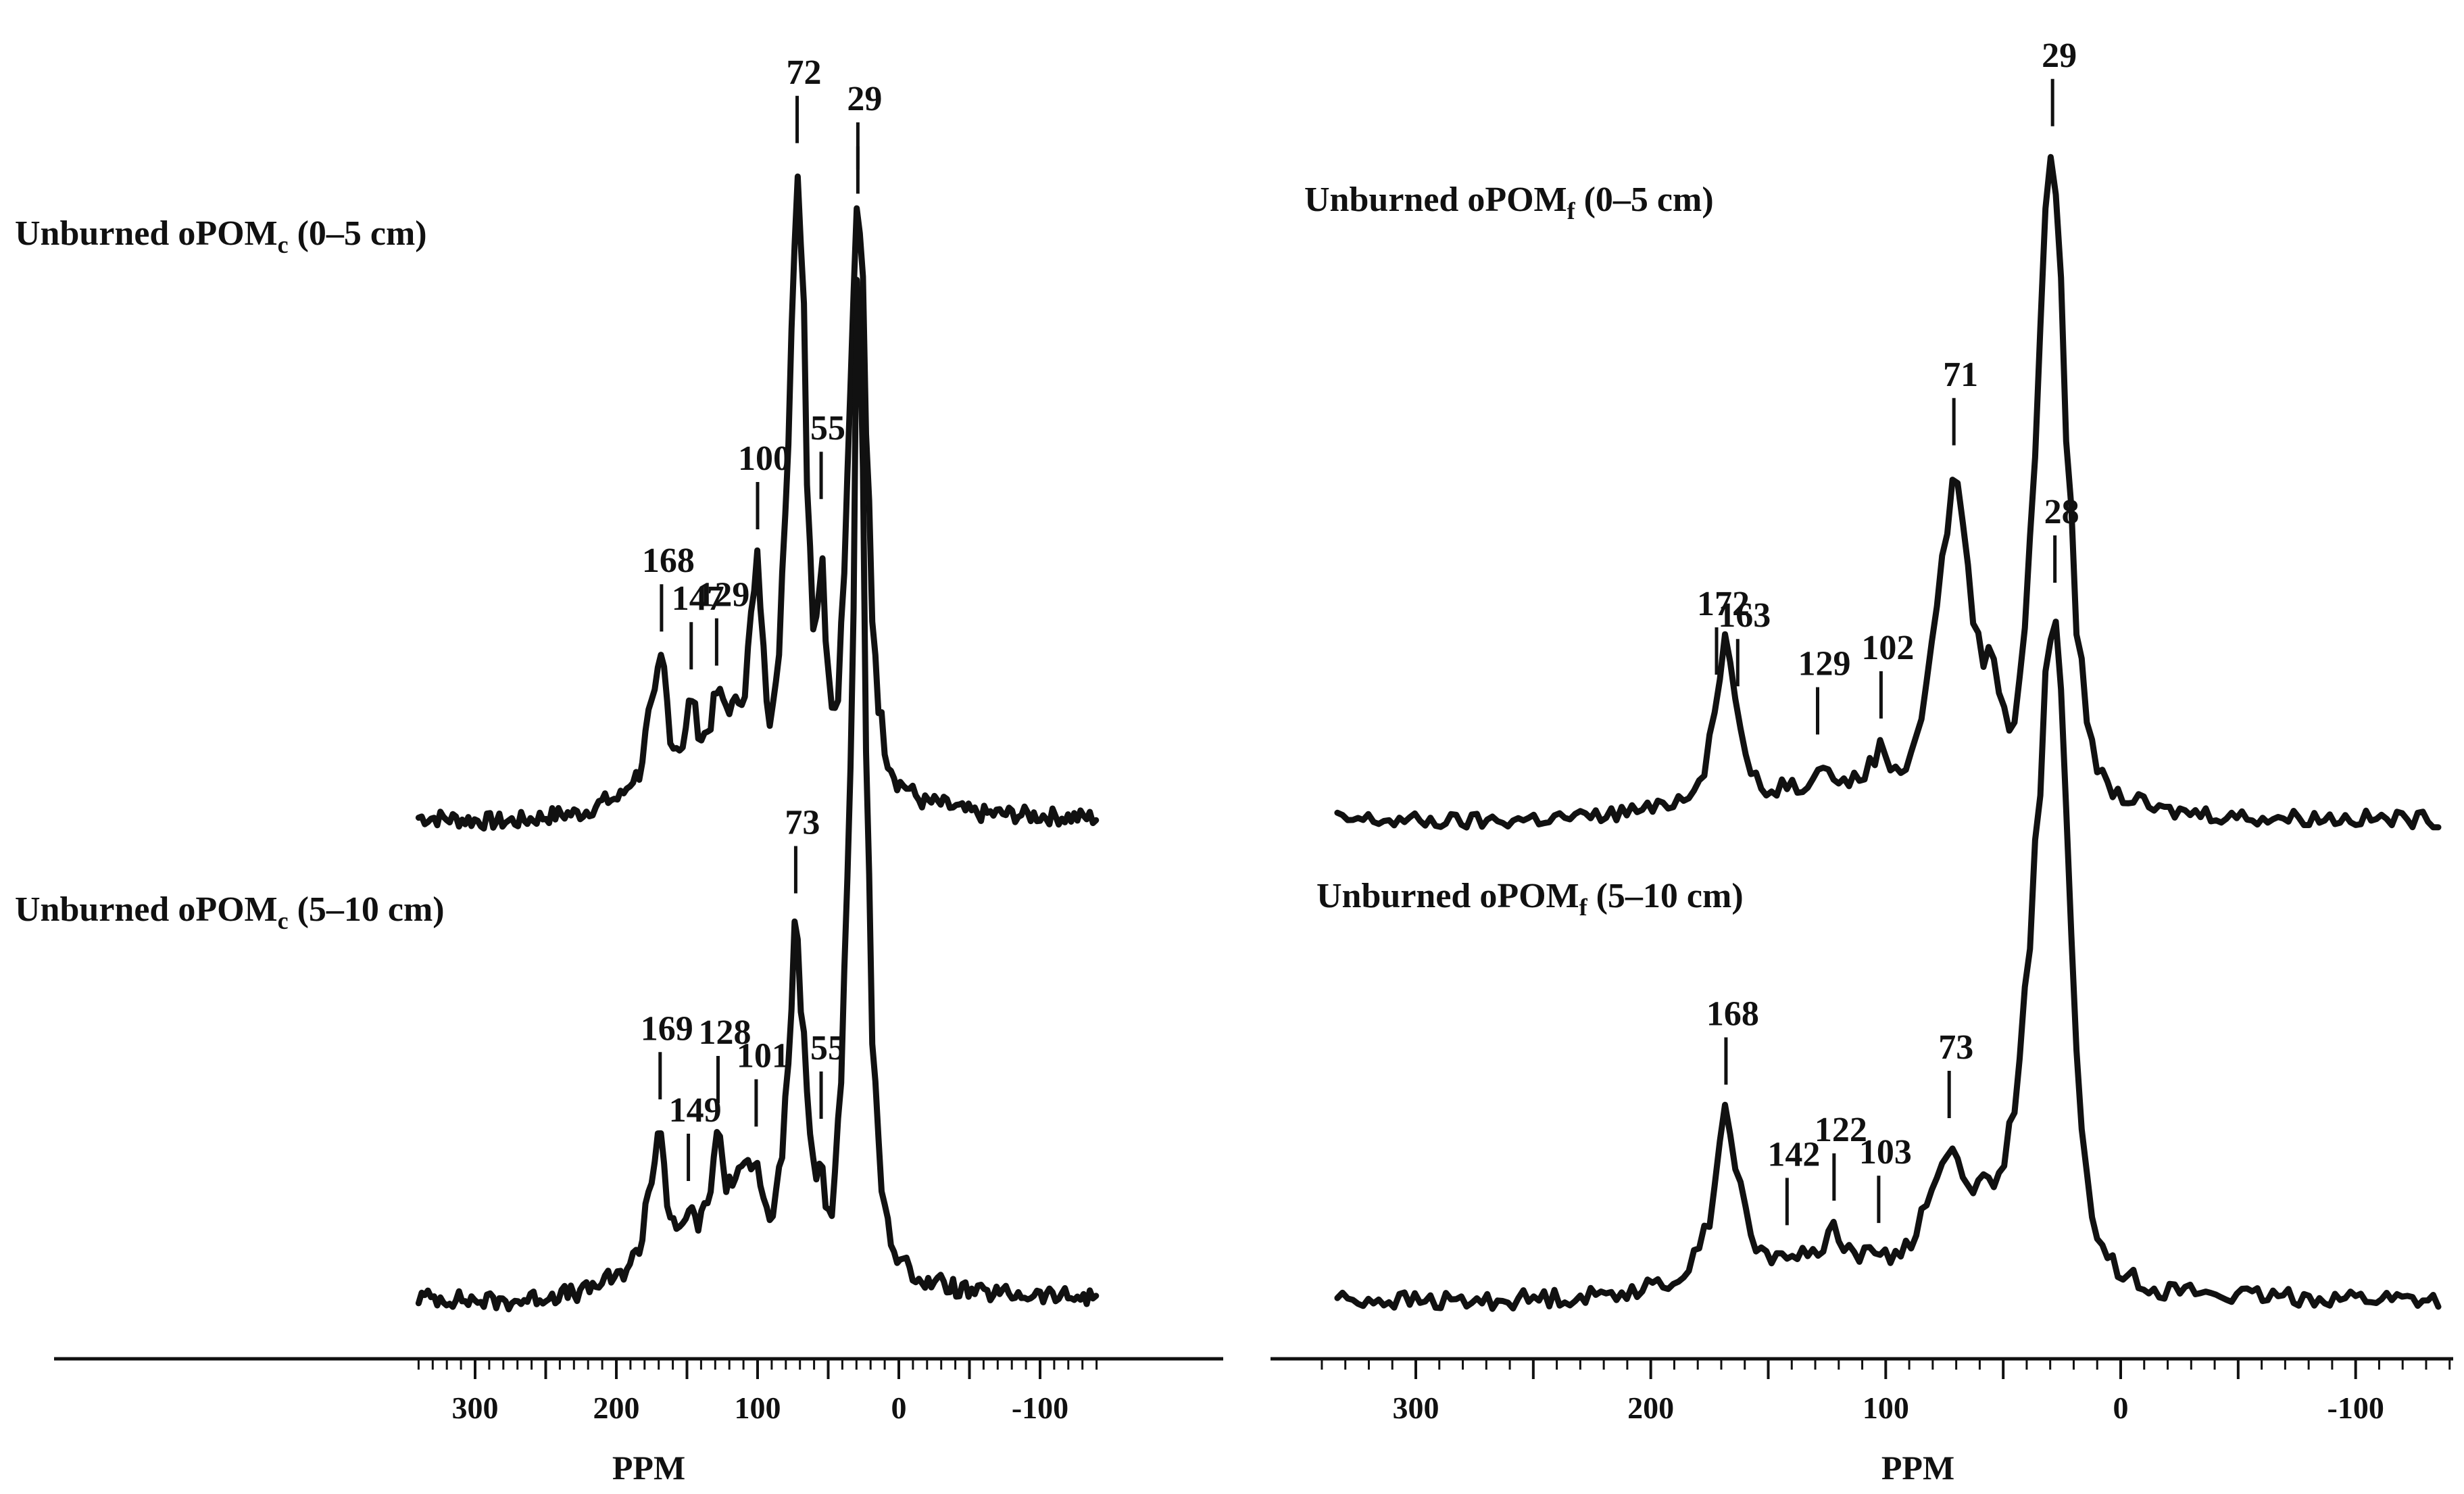 This screenshot has height=1494, width=2464. I want to click on series-label-0-1: Unburned oPOMc (5–10 cm), so click(230, 912).